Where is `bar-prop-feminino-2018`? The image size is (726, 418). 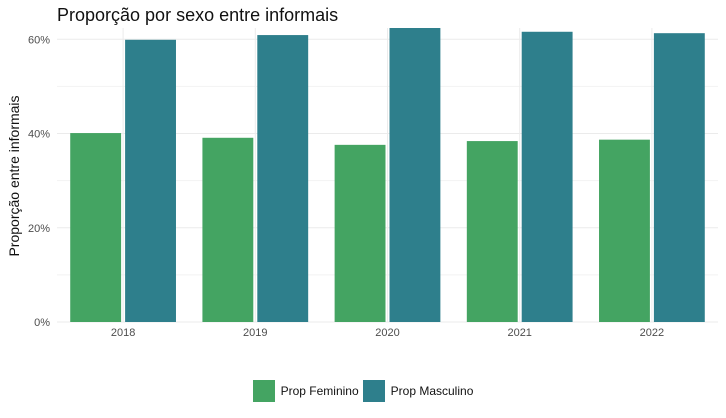 bar-prop-feminino-2018 is located at coordinates (96, 227).